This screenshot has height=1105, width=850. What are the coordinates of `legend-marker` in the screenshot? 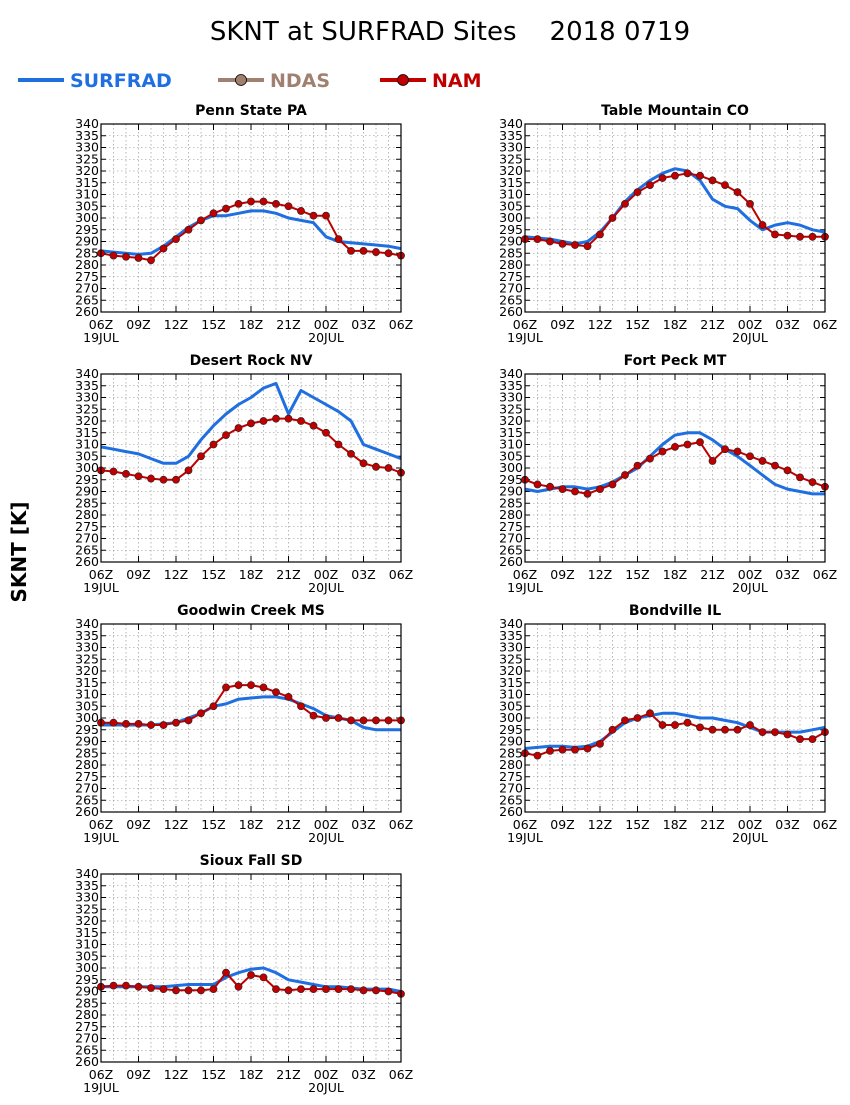 It's located at (403, 80).